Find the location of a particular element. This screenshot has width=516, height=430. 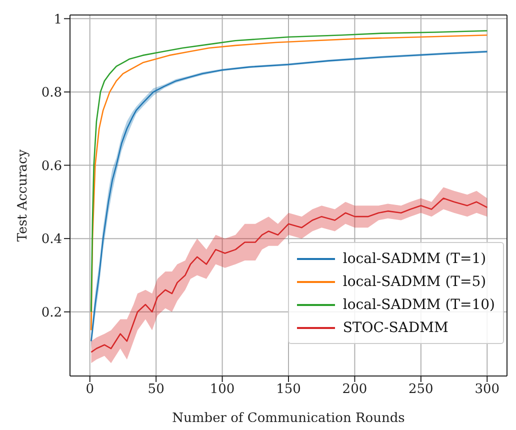

x-tick-label: 200 is located at coordinates (355, 390).